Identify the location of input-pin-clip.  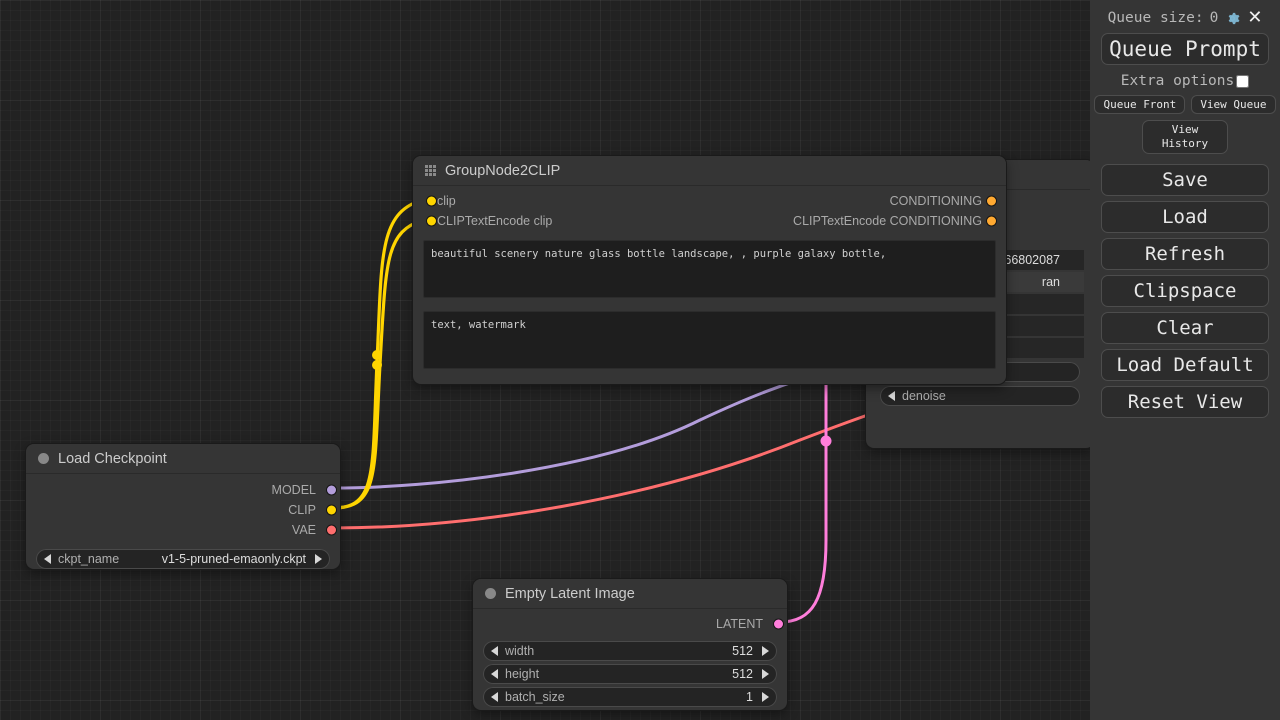
(431, 201).